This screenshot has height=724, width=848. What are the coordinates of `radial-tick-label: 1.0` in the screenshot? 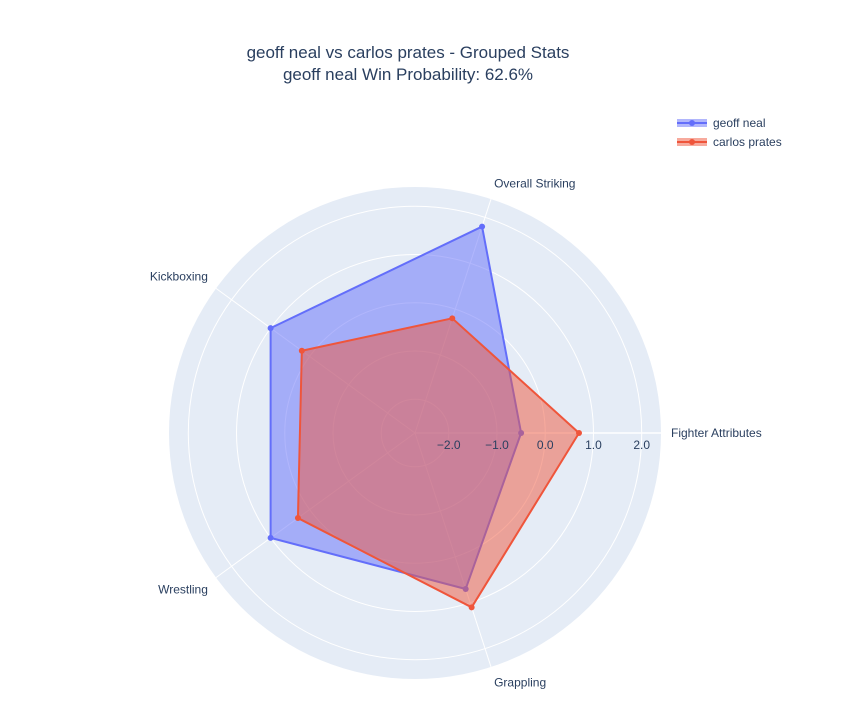 It's located at (593, 445).